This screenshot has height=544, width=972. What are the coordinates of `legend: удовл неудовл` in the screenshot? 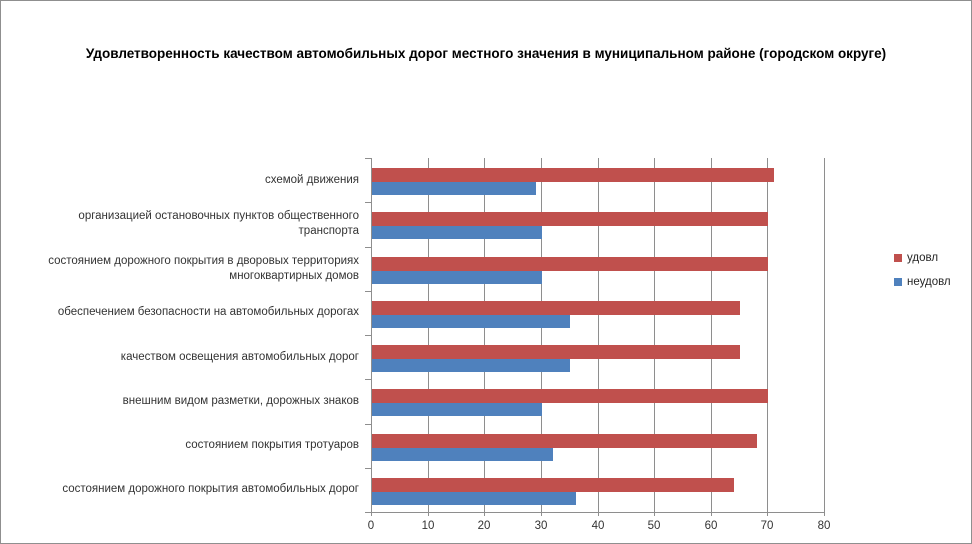 It's located at (922, 275).